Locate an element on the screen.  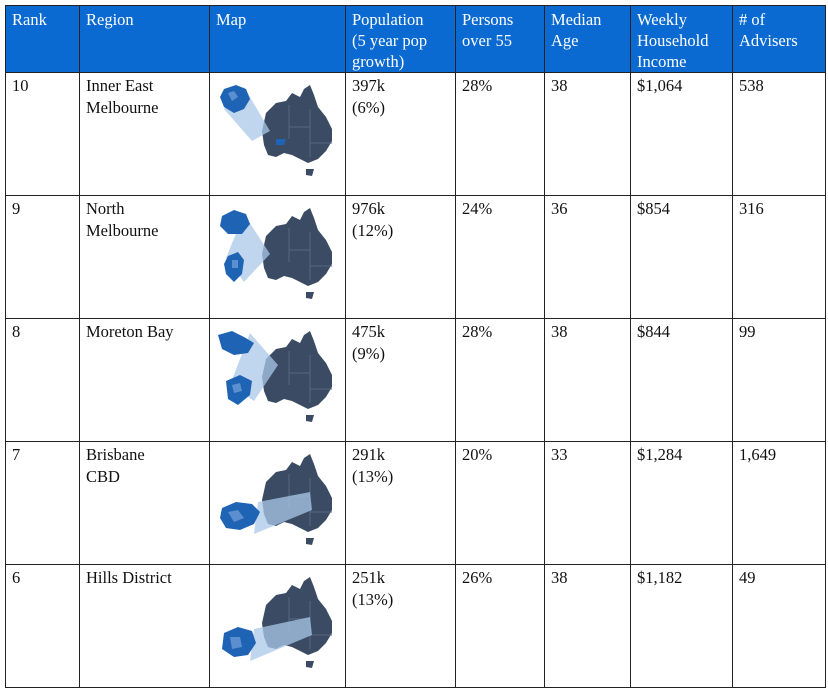
weekly-income-cell: $1,064 is located at coordinates (681, 134).